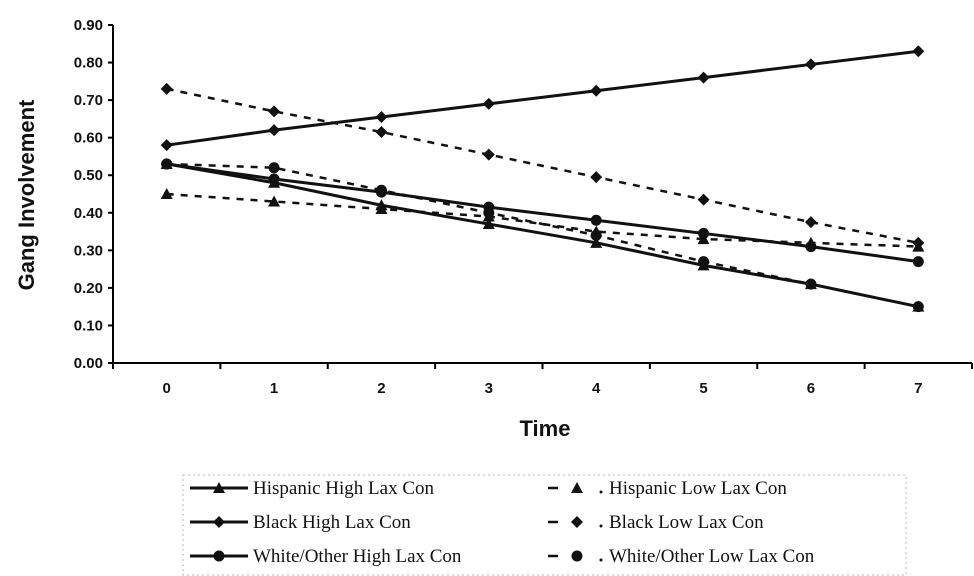 The image size is (974, 576). Describe the element at coordinates (918, 388) in the screenshot. I see `x-tick-label: 7` at that location.